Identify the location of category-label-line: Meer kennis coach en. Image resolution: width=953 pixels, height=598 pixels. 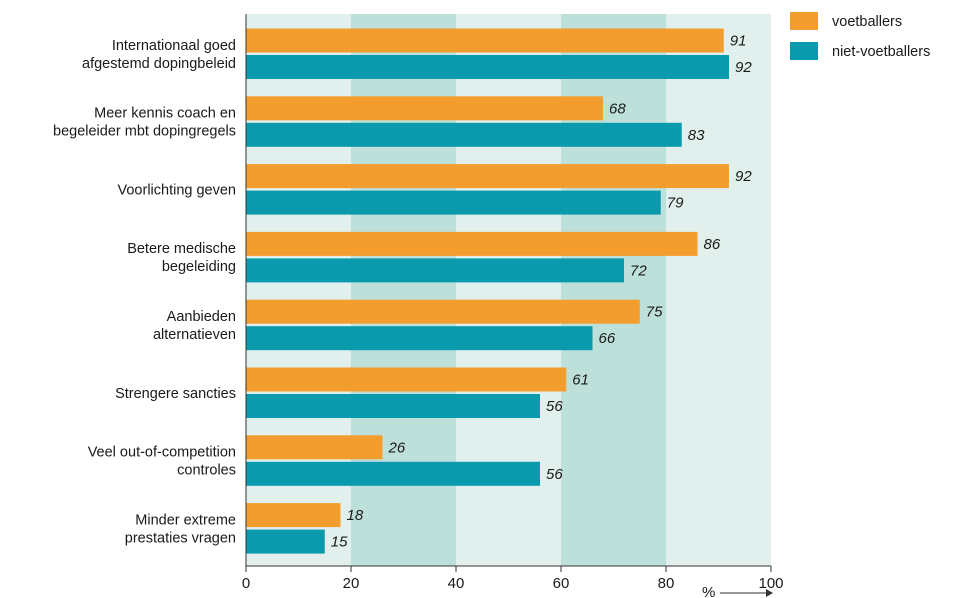
(165, 114).